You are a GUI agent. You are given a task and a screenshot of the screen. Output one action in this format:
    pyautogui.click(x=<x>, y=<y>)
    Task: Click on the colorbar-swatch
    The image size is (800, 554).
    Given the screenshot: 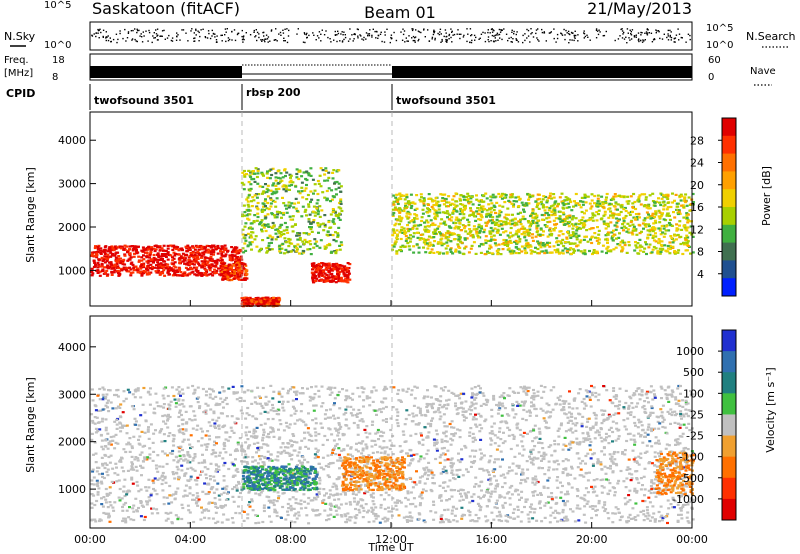 What is the action you would take?
    pyautogui.click(x=729, y=145)
    